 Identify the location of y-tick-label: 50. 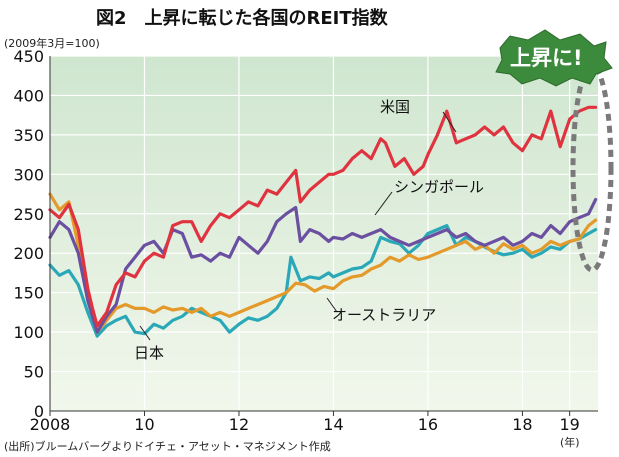
(34, 372).